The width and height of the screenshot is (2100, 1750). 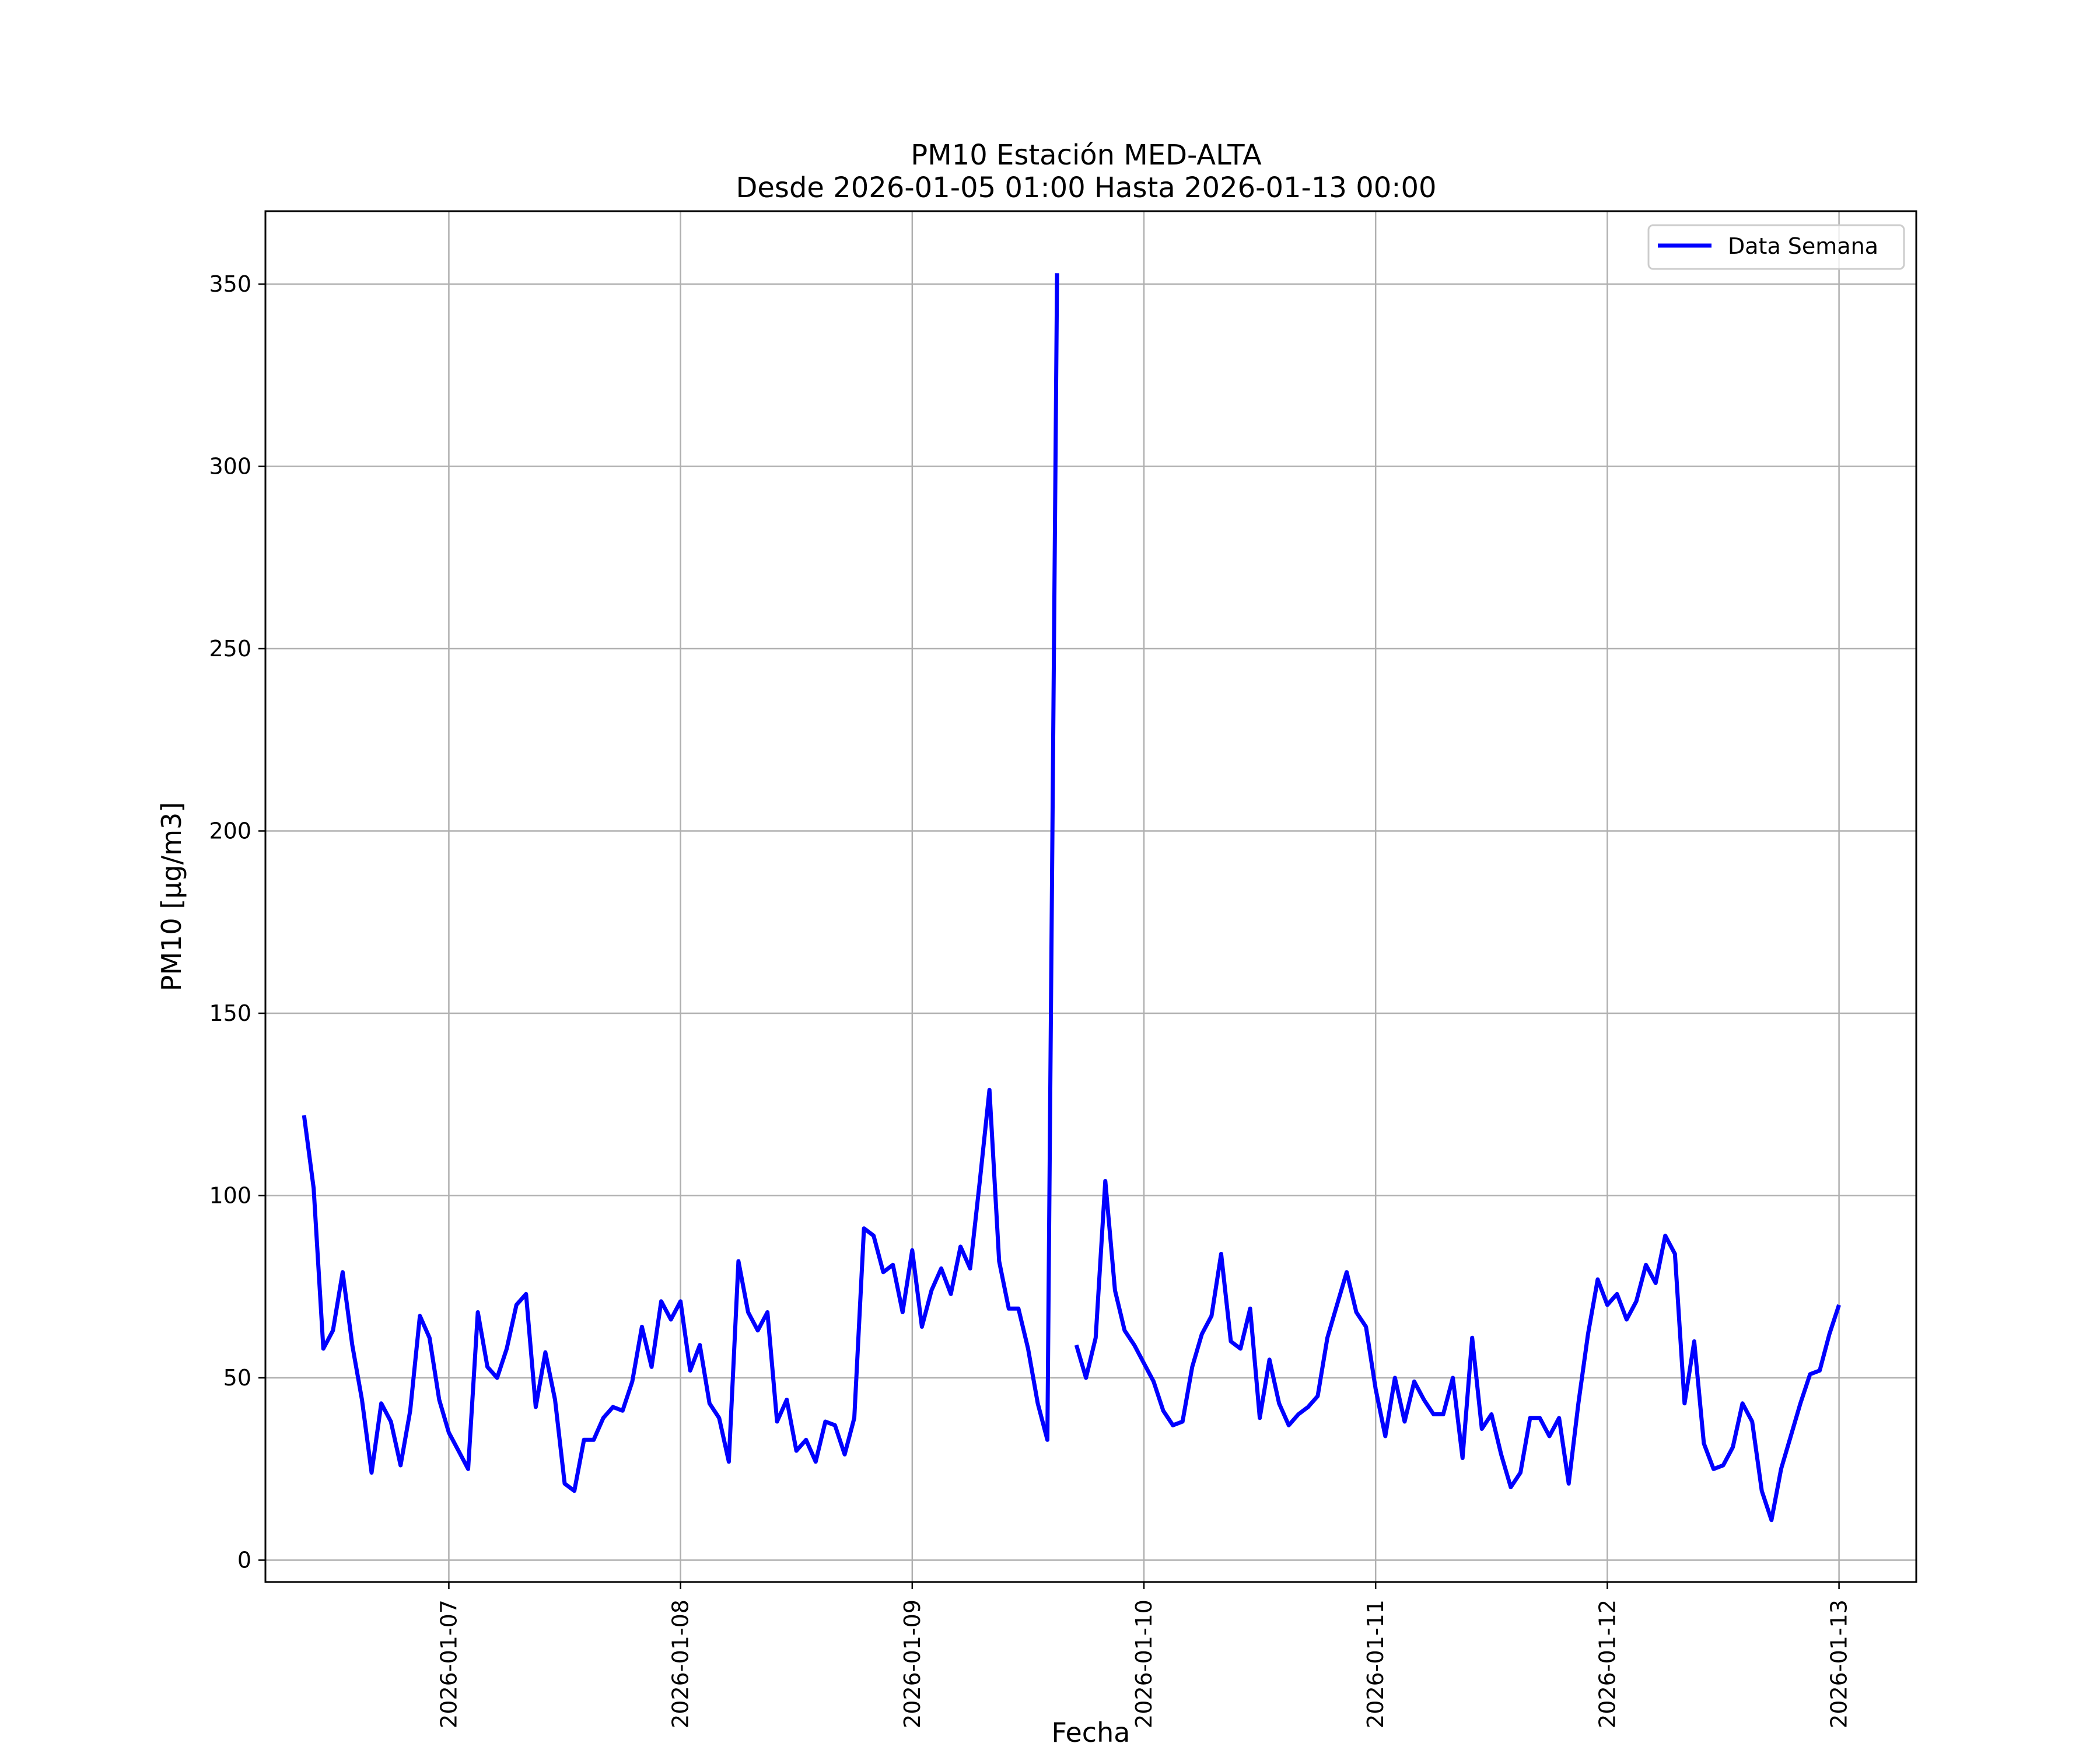 I want to click on y-tick-label-2: 100, so click(x=230, y=1196).